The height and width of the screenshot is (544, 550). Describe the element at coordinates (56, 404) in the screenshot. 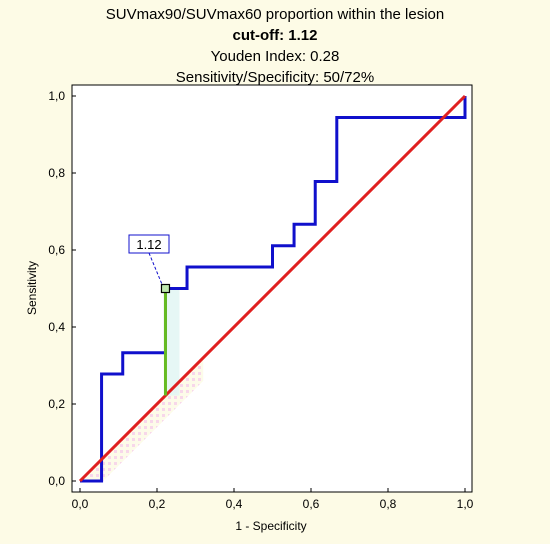

I see `y-tick-label: 0,2` at that location.